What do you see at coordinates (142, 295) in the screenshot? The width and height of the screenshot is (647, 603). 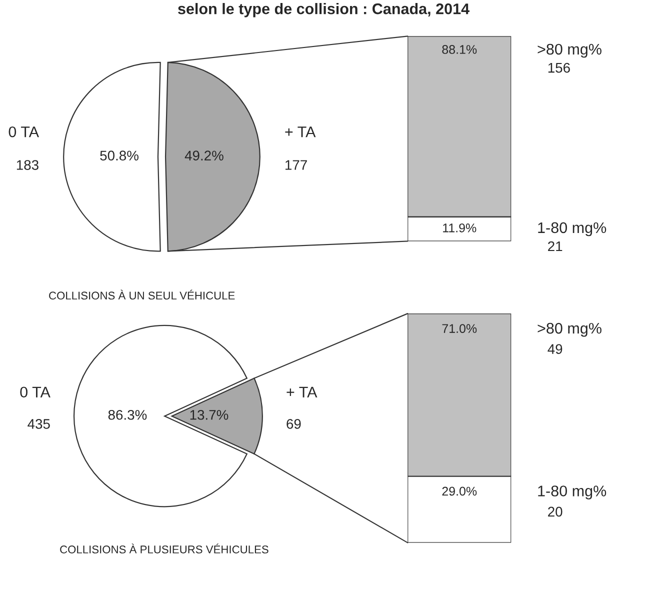 I see `text: COLLISIONS À UN SEUL VÉHICULE` at bounding box center [142, 295].